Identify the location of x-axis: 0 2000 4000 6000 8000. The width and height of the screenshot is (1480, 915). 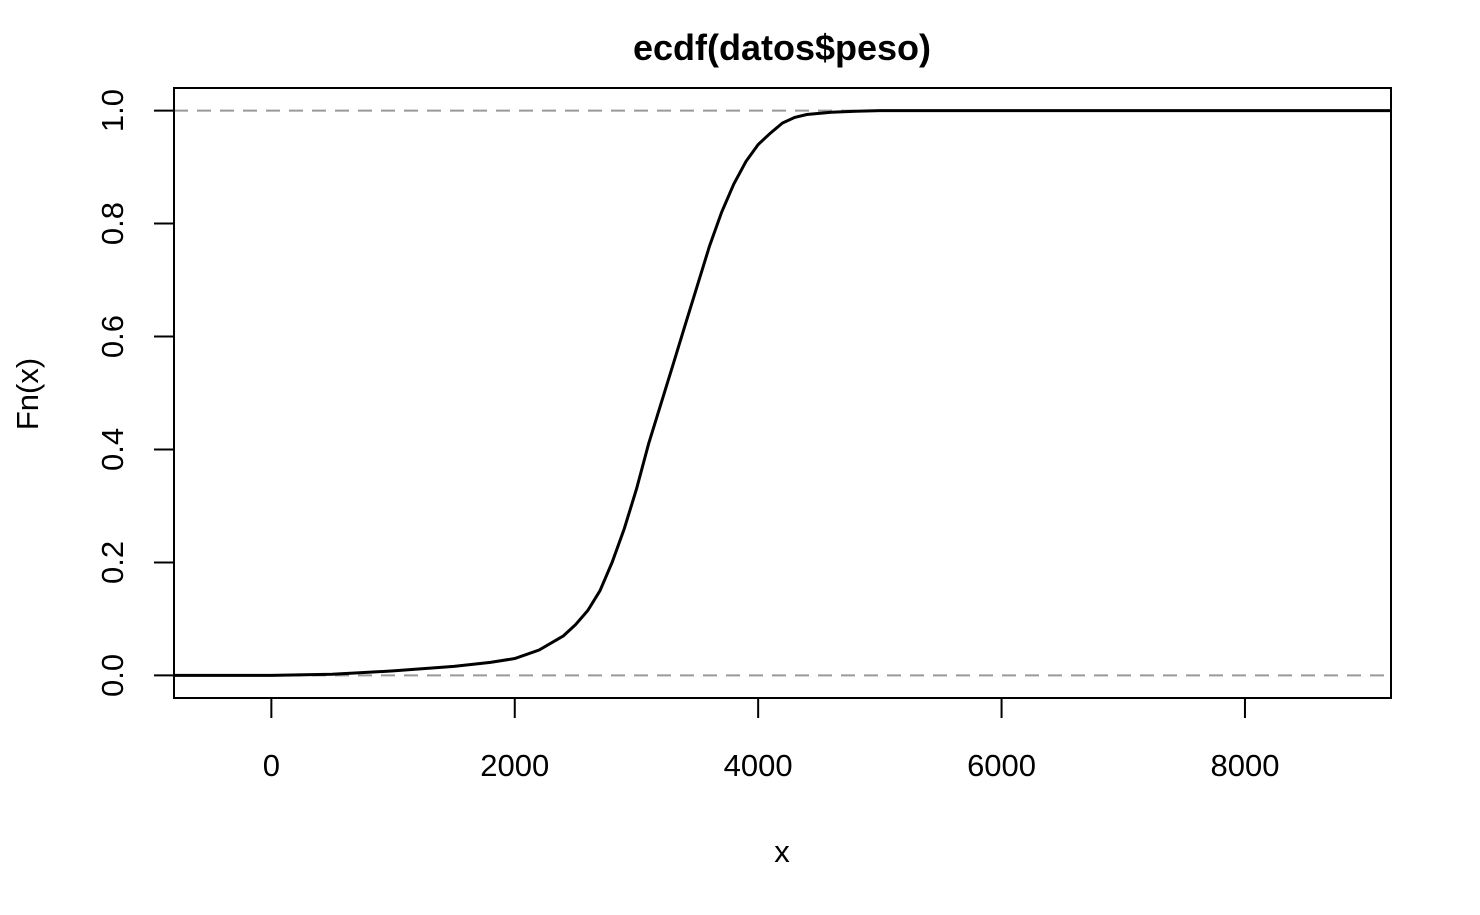
(771, 740).